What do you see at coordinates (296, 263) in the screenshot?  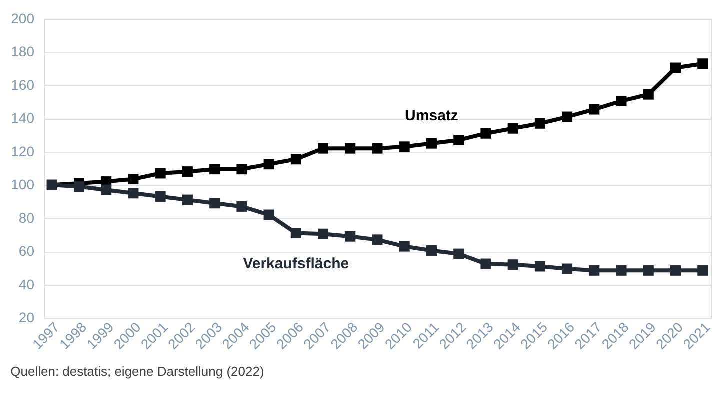 I see `series-label: Verkaufsfläche` at bounding box center [296, 263].